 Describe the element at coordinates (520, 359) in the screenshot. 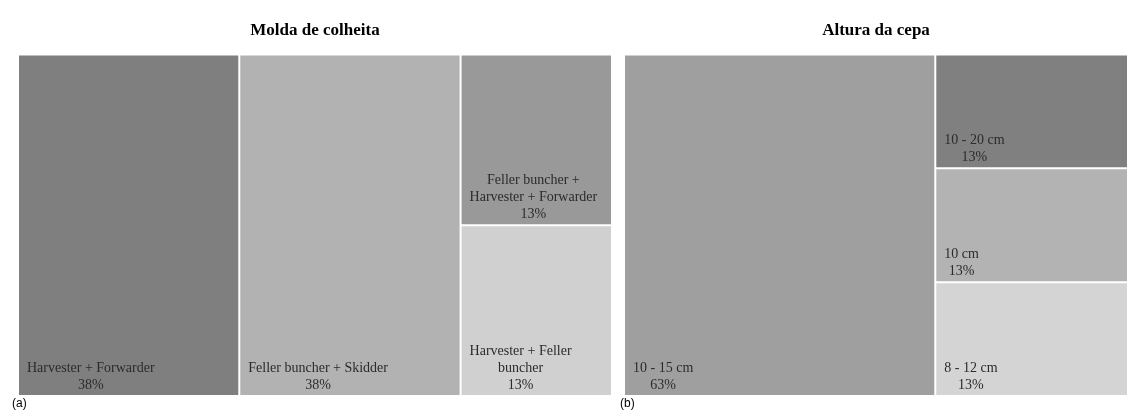

I see `category-label: Harvester + Feller buncher` at that location.